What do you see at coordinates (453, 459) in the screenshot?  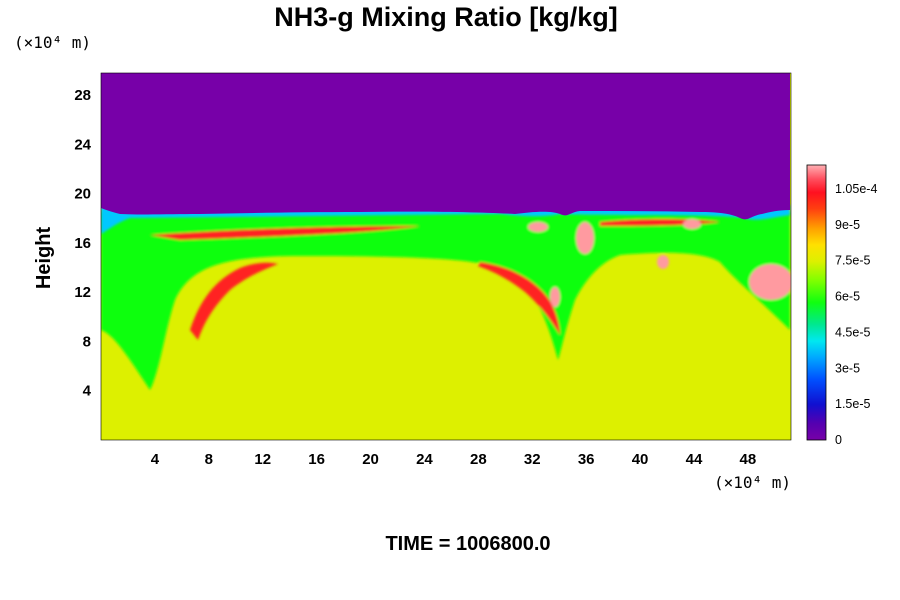 I see `x-axis-ticks: 4 8 12 16 20 24 28 32 36 40 44 48` at bounding box center [453, 459].